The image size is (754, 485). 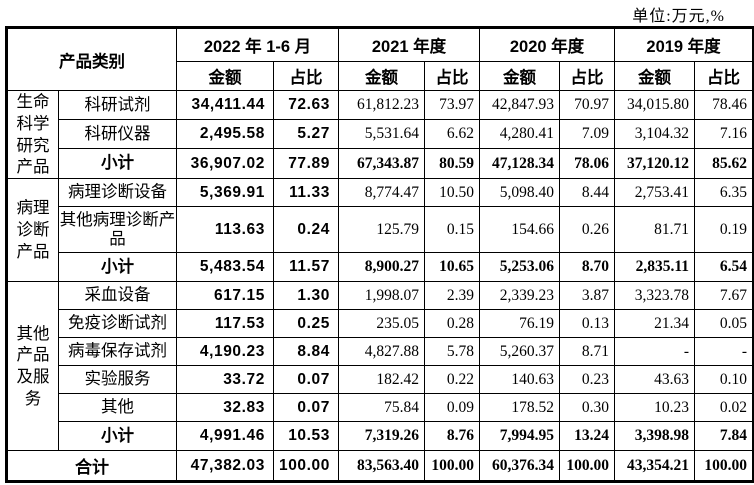 I want to click on row-label: 科研仪器, so click(x=117, y=134).